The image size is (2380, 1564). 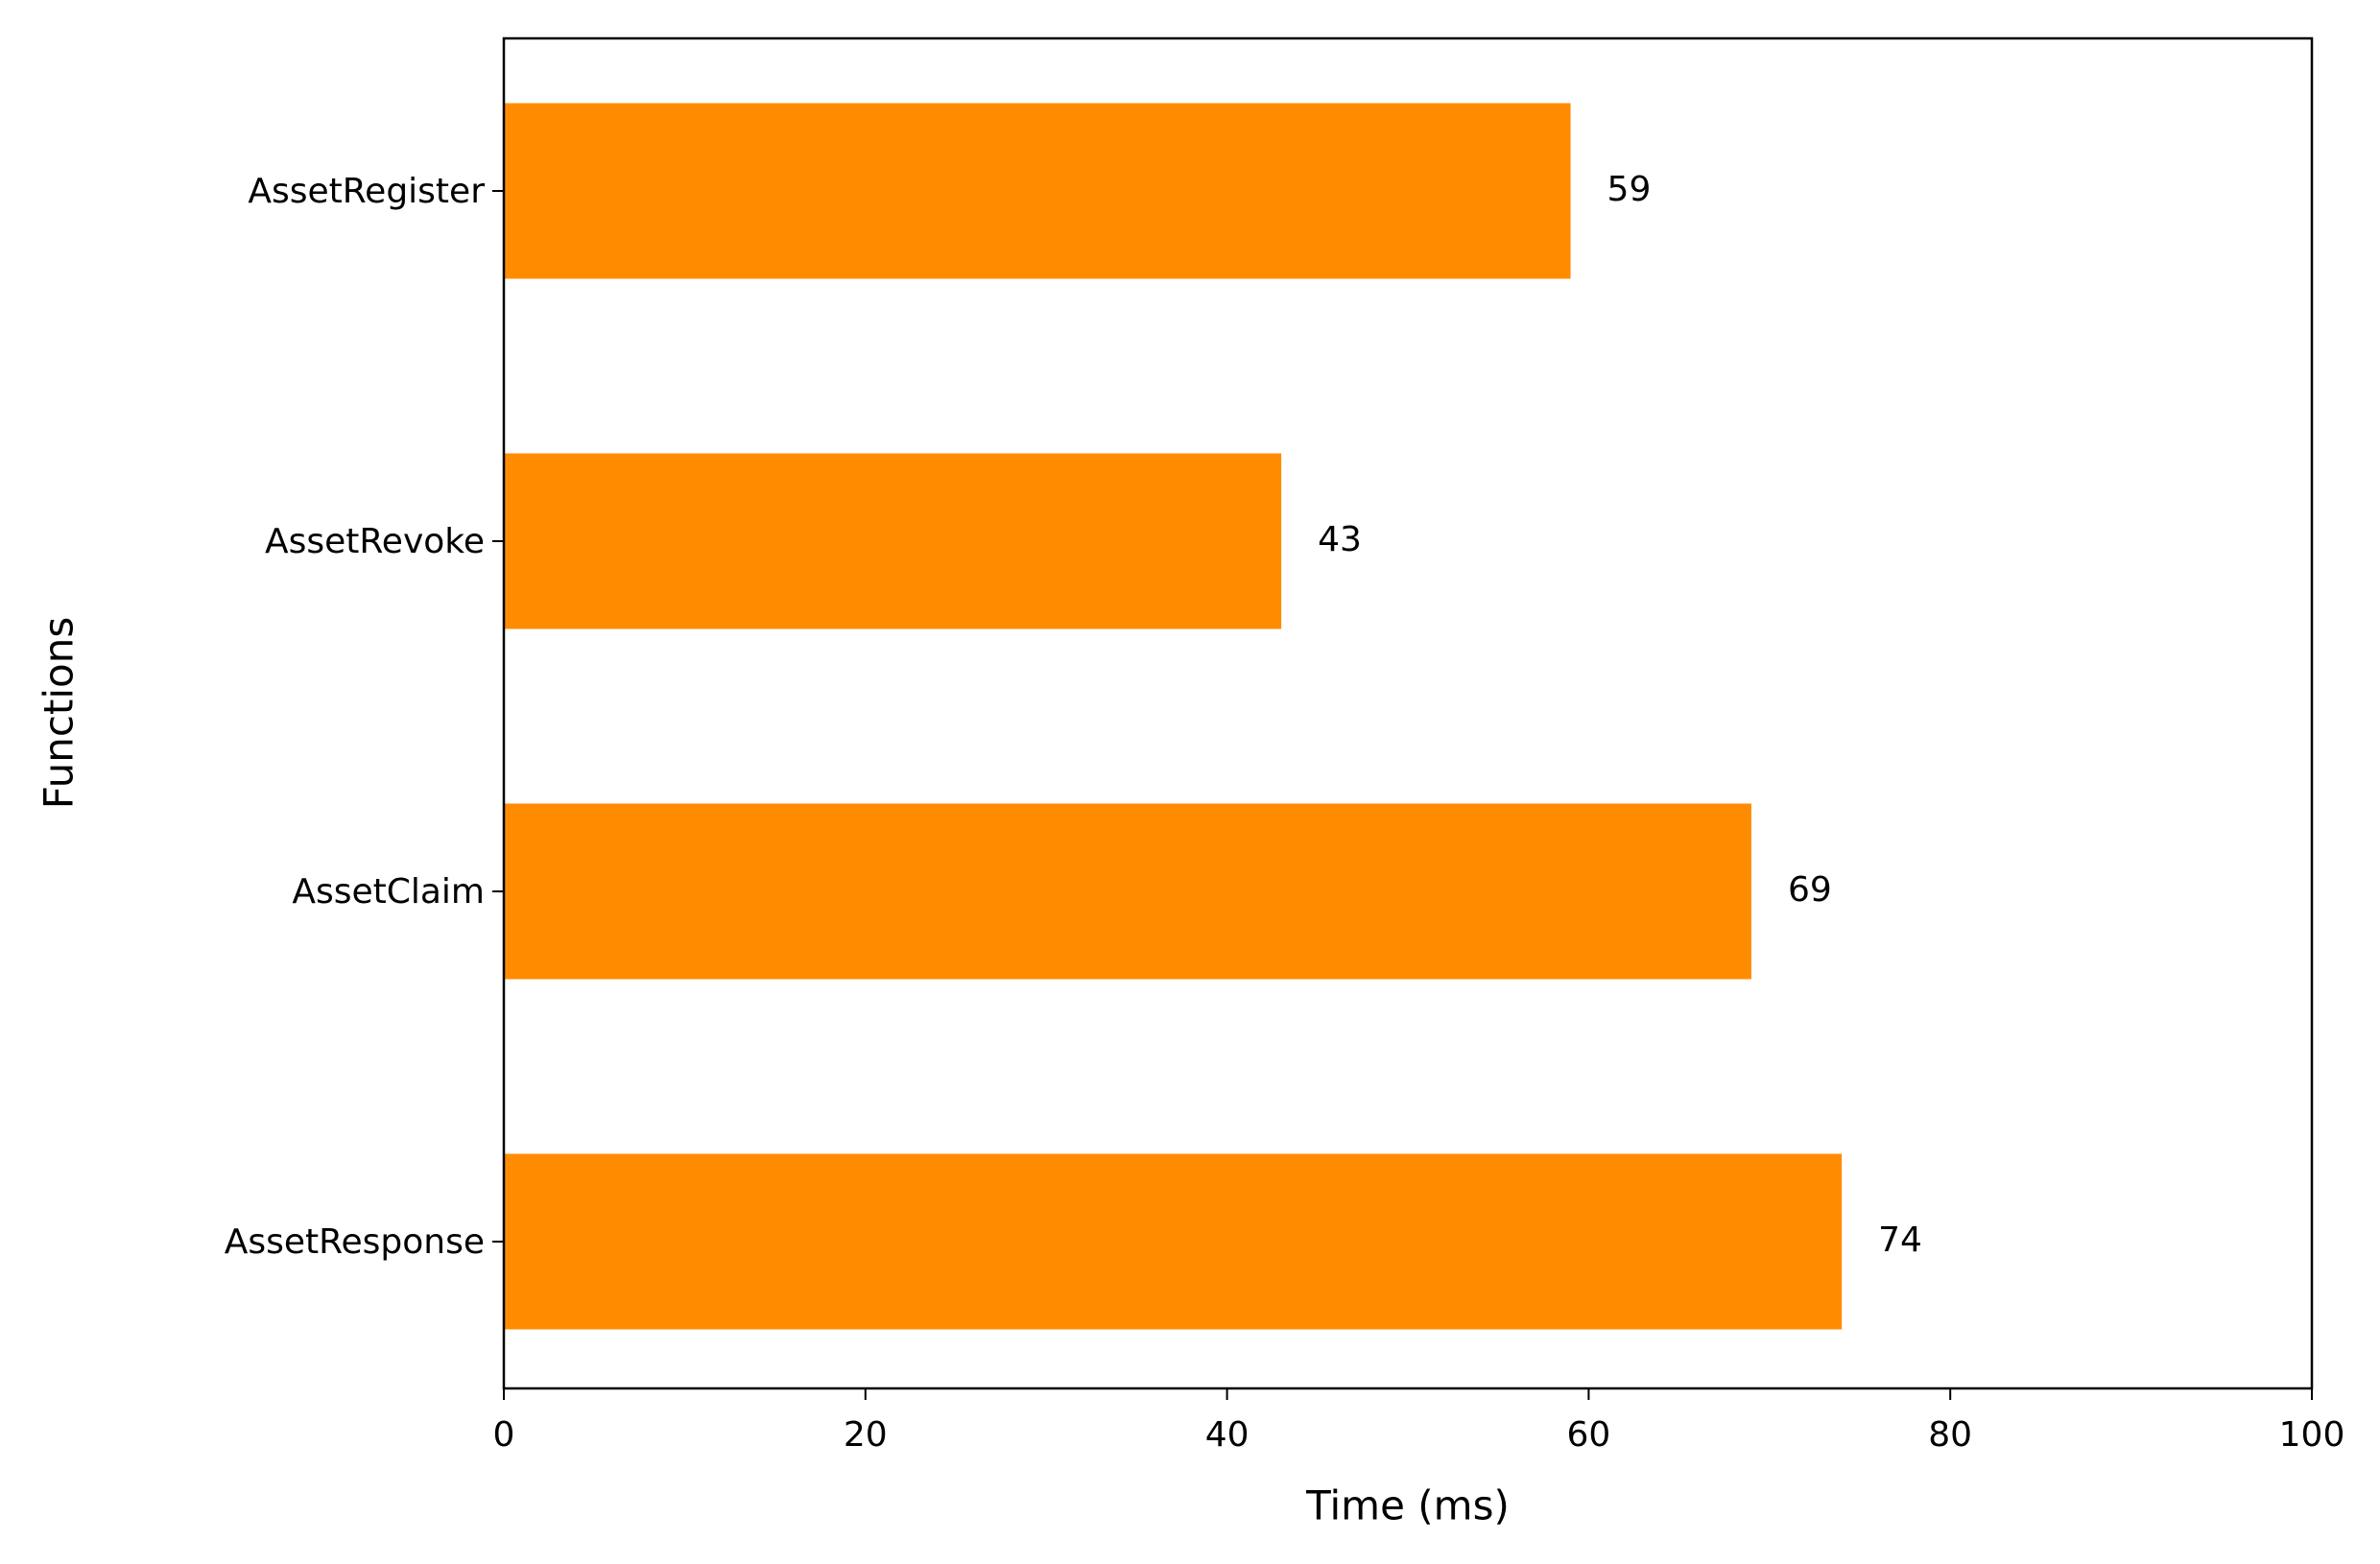 What do you see at coordinates (355, 1242) in the screenshot?
I see `y-tick-label: AssetResponse` at bounding box center [355, 1242].